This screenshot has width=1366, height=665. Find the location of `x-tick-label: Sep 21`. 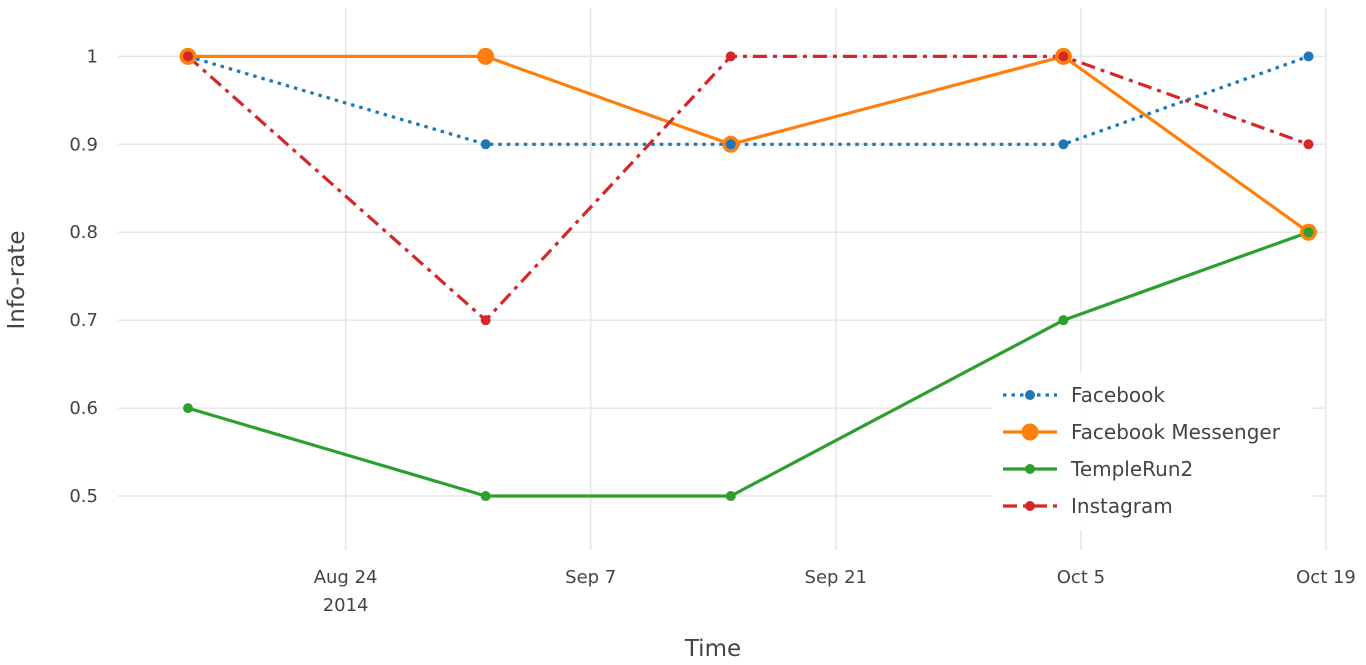

x-tick-label: Sep 21 is located at coordinates (836, 577).